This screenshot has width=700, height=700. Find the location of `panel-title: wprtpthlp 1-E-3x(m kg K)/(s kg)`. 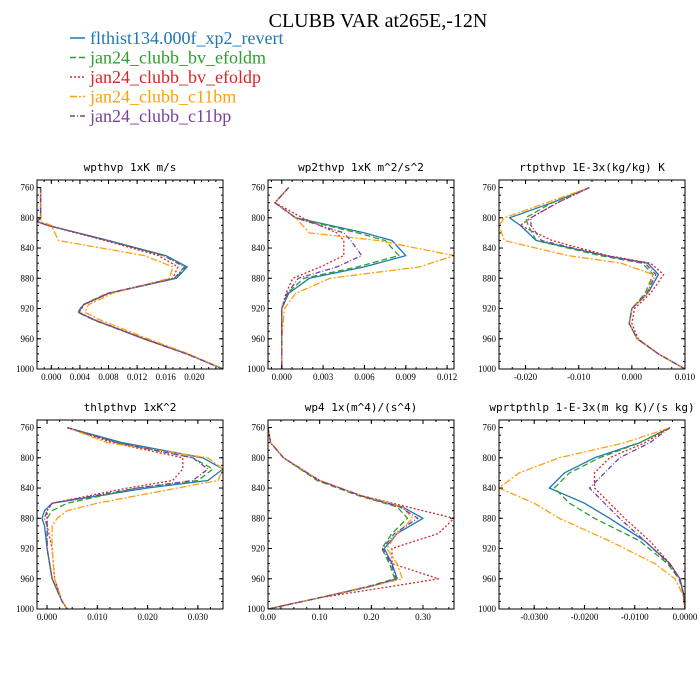

panel-title: wprtpthlp 1-E-3x(m kg K)/(s kg) is located at coordinates (591, 407).